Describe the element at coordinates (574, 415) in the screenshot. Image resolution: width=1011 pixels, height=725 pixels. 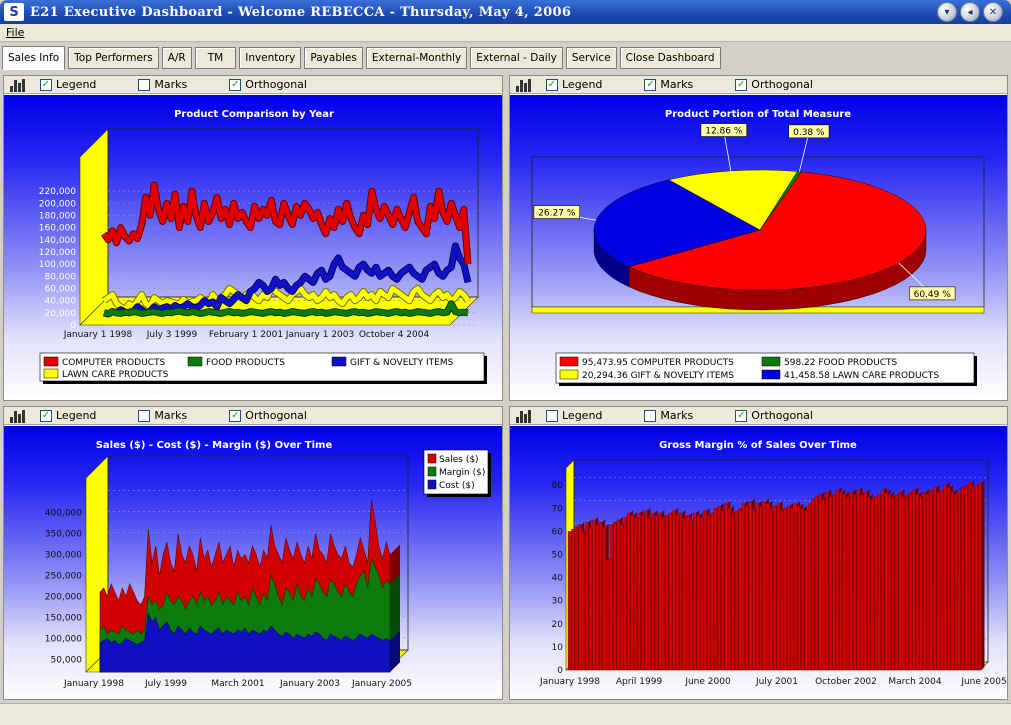
I see `legend-checkbox: Legend` at that location.